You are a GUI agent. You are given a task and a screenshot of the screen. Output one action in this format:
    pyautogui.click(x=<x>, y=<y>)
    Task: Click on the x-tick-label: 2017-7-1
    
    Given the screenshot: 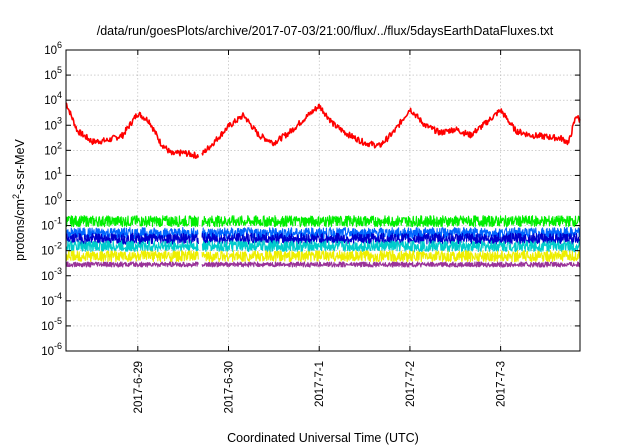 What is the action you would take?
    pyautogui.click(x=320, y=384)
    